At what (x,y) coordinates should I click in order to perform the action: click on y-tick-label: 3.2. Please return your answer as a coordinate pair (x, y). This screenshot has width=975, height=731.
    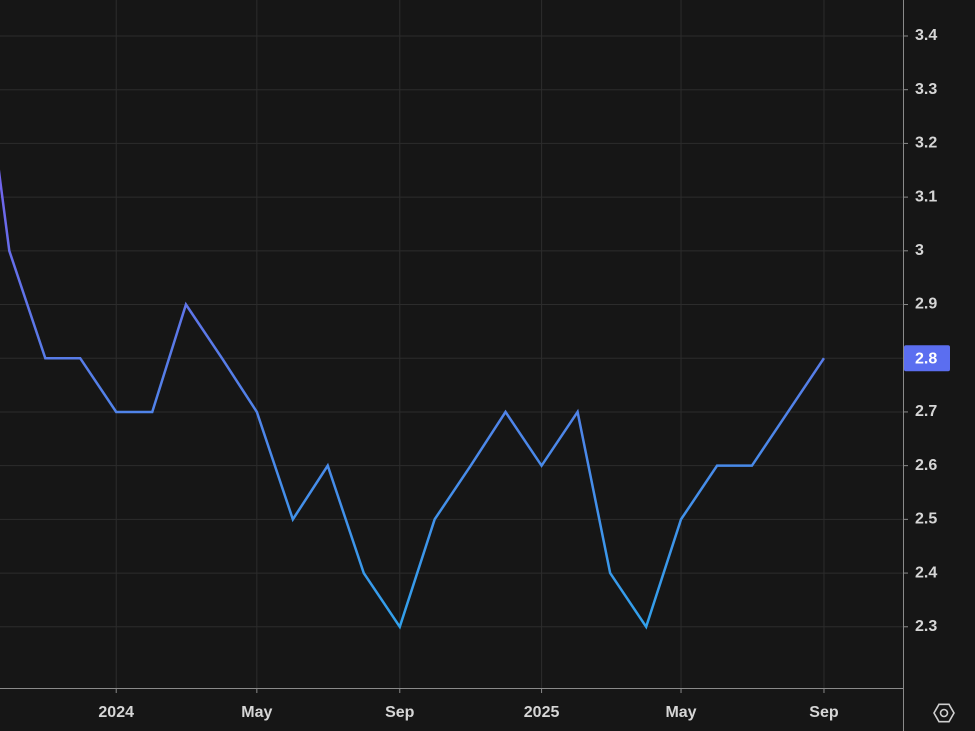
    Looking at the image, I should click on (926, 143).